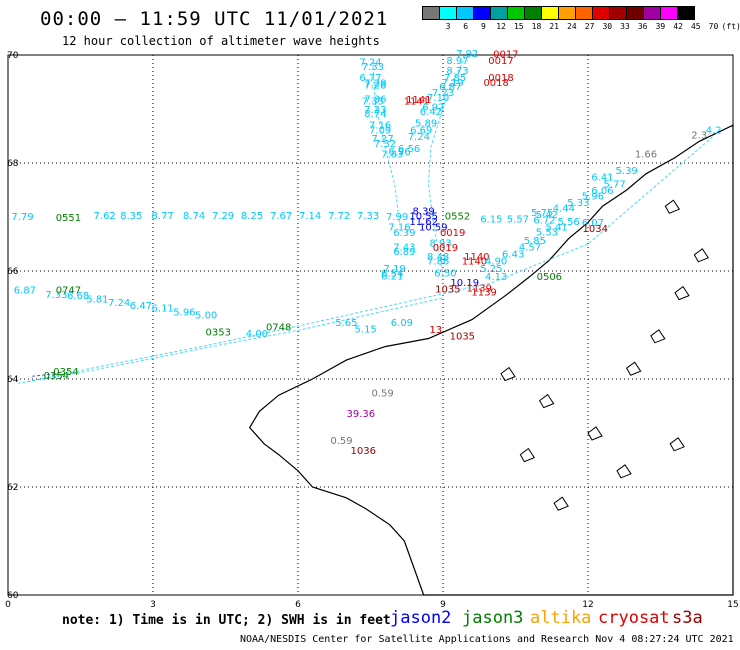 This screenshot has height=650, width=740. Describe the element at coordinates (556, 228) in the screenshot. I see `wave-height-label: 5.41` at that location.